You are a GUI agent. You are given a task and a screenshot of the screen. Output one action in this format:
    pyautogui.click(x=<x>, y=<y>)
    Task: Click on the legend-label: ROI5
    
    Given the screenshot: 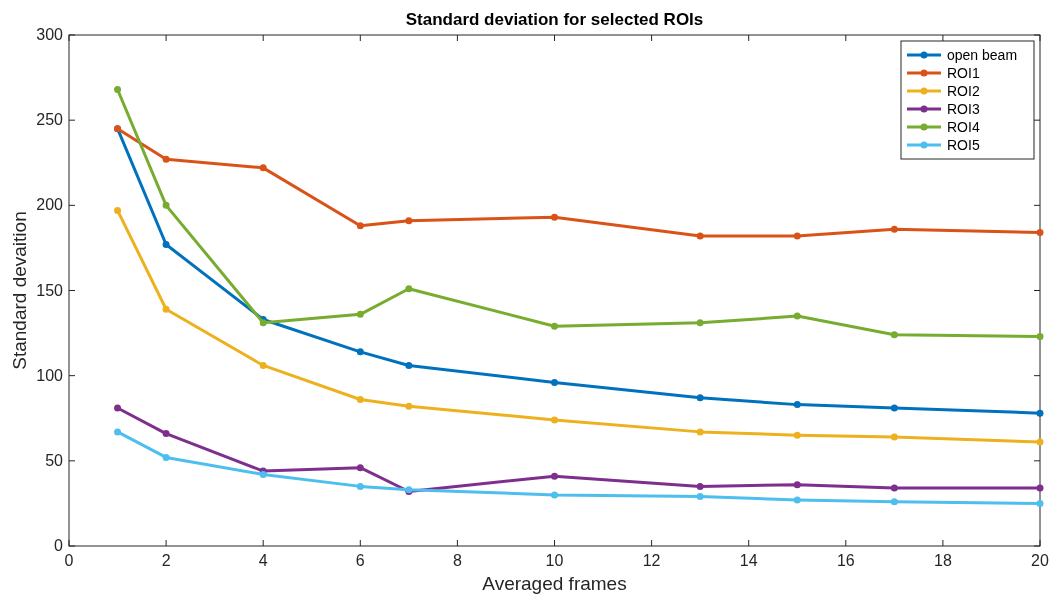 What is the action you would take?
    pyautogui.click(x=963, y=145)
    